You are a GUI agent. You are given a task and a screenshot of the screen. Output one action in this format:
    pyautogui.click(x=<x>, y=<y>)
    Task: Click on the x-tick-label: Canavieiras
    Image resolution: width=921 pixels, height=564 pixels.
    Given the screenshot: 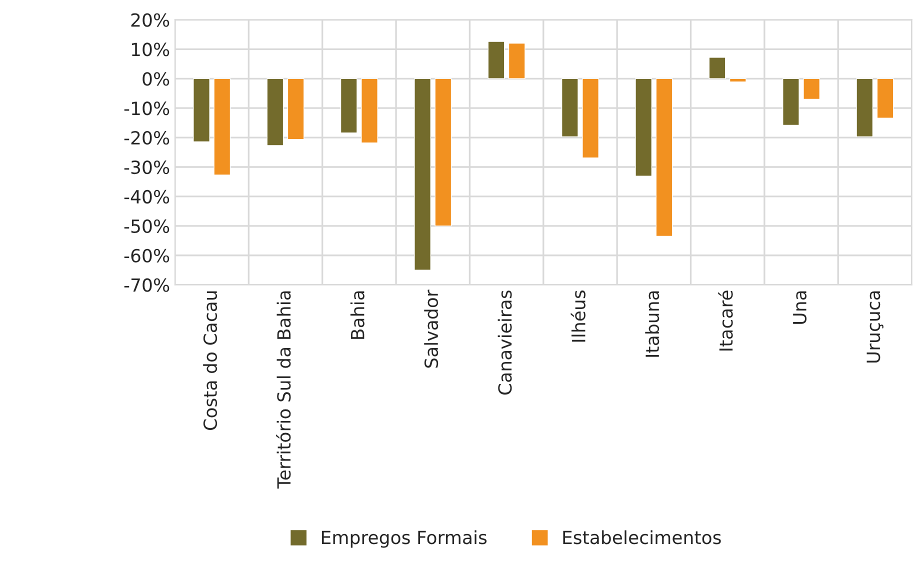 What is the action you would take?
    pyautogui.click(x=505, y=342)
    